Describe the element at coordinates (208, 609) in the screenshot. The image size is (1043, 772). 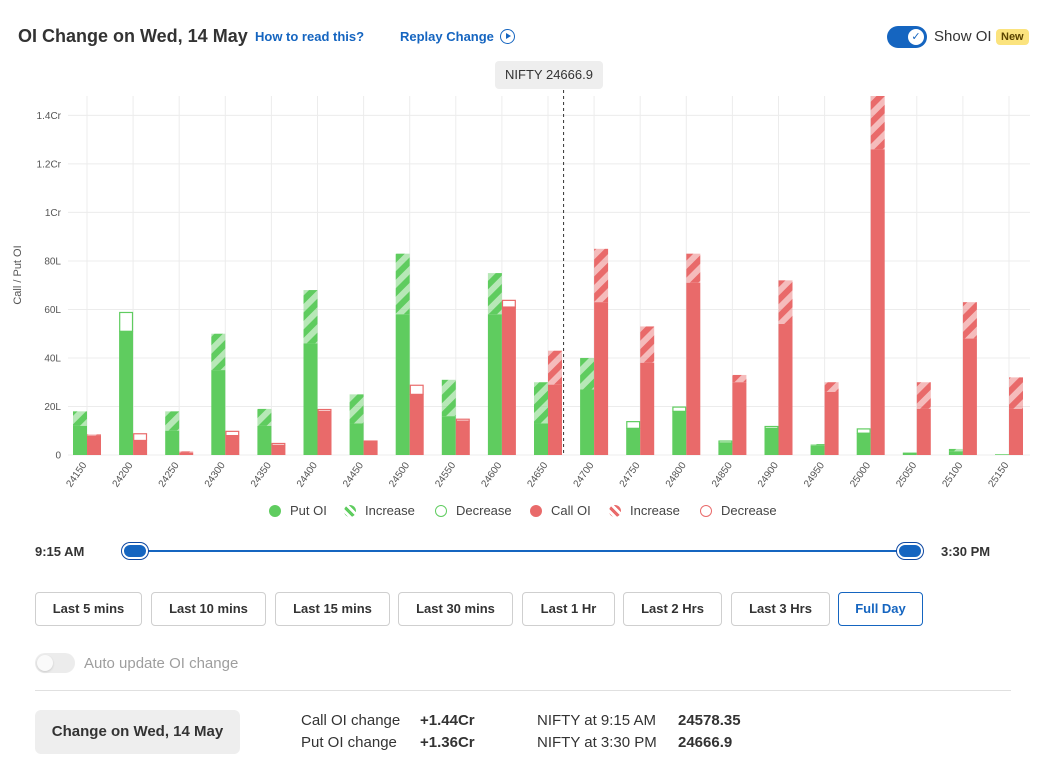
I see `range-button-last-10-mins: Last 10 mins` at that location.